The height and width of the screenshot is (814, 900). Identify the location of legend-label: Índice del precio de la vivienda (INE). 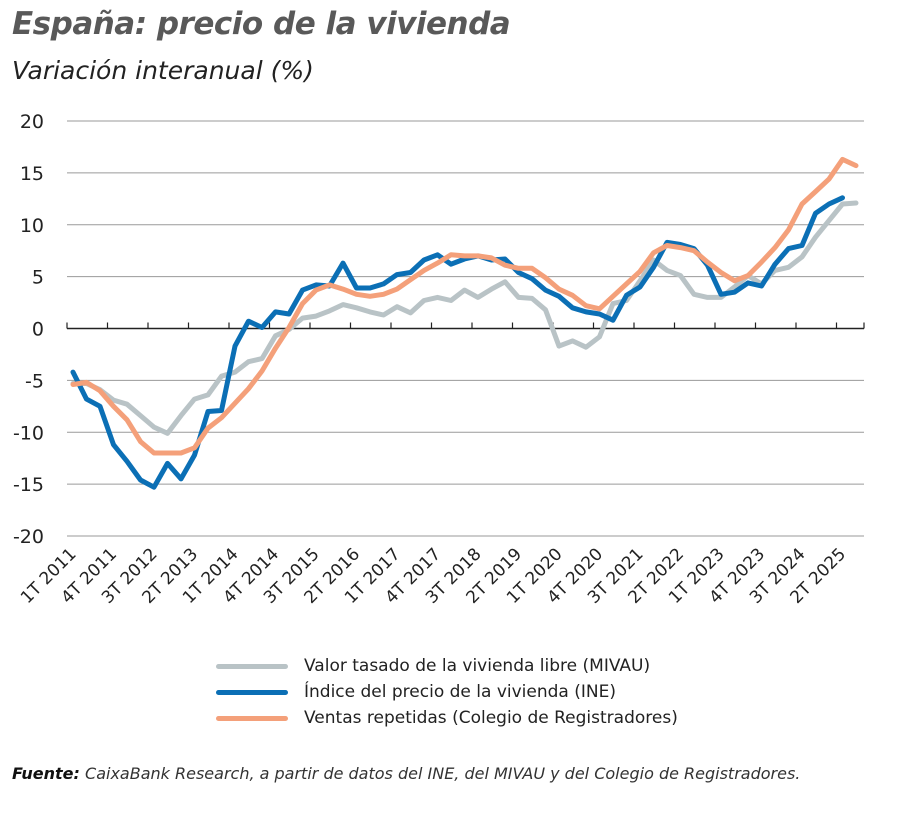
(460, 692).